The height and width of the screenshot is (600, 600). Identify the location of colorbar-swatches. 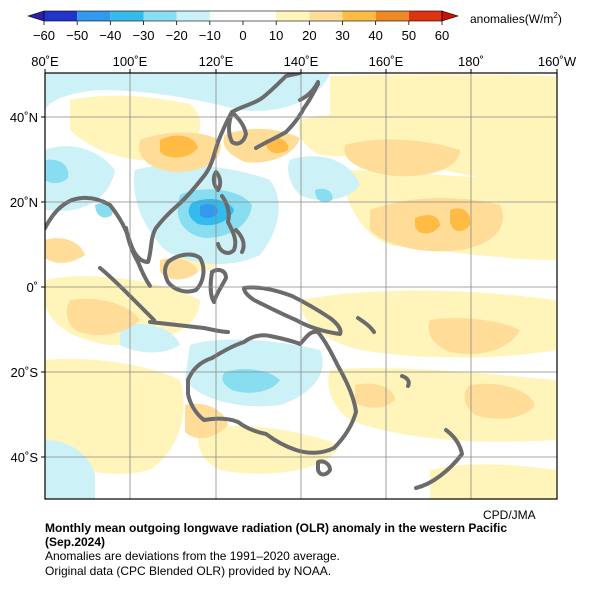
(243, 16).